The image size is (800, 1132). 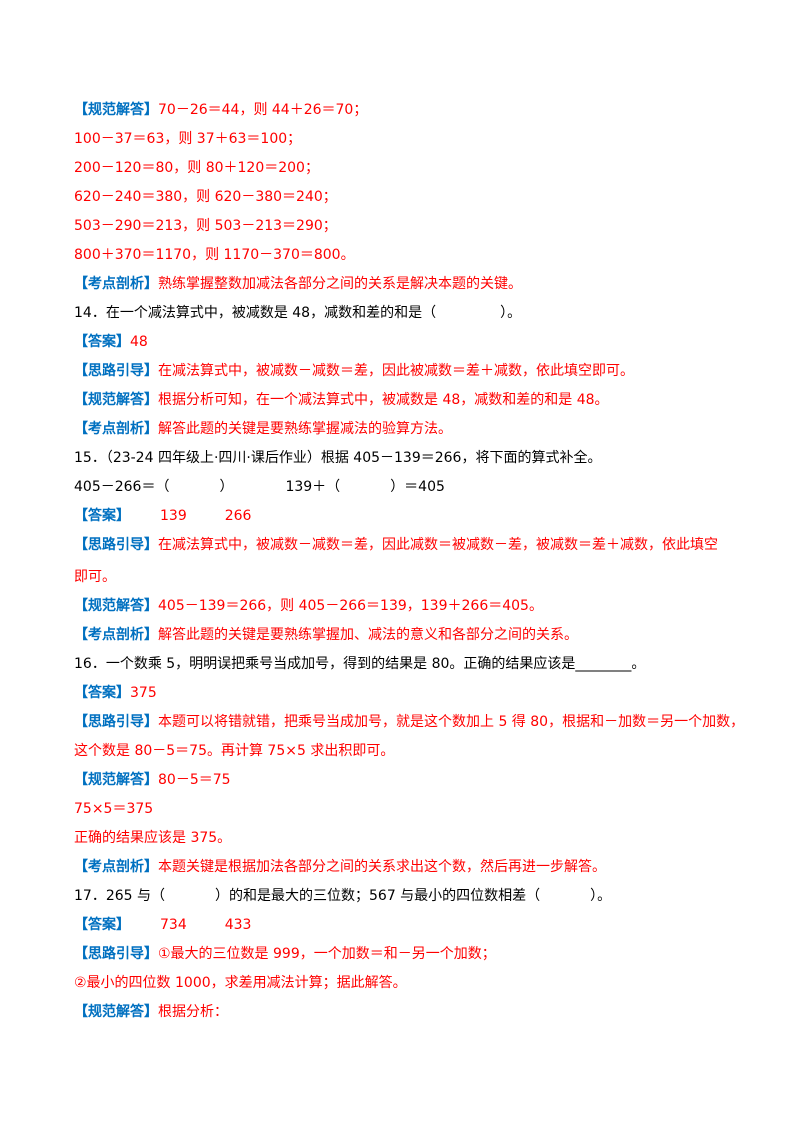 I want to click on q14-analysis: 【考点剖析】解答此题的关键是要熟练掌握减法的验算方法。, so click(x=417, y=429).